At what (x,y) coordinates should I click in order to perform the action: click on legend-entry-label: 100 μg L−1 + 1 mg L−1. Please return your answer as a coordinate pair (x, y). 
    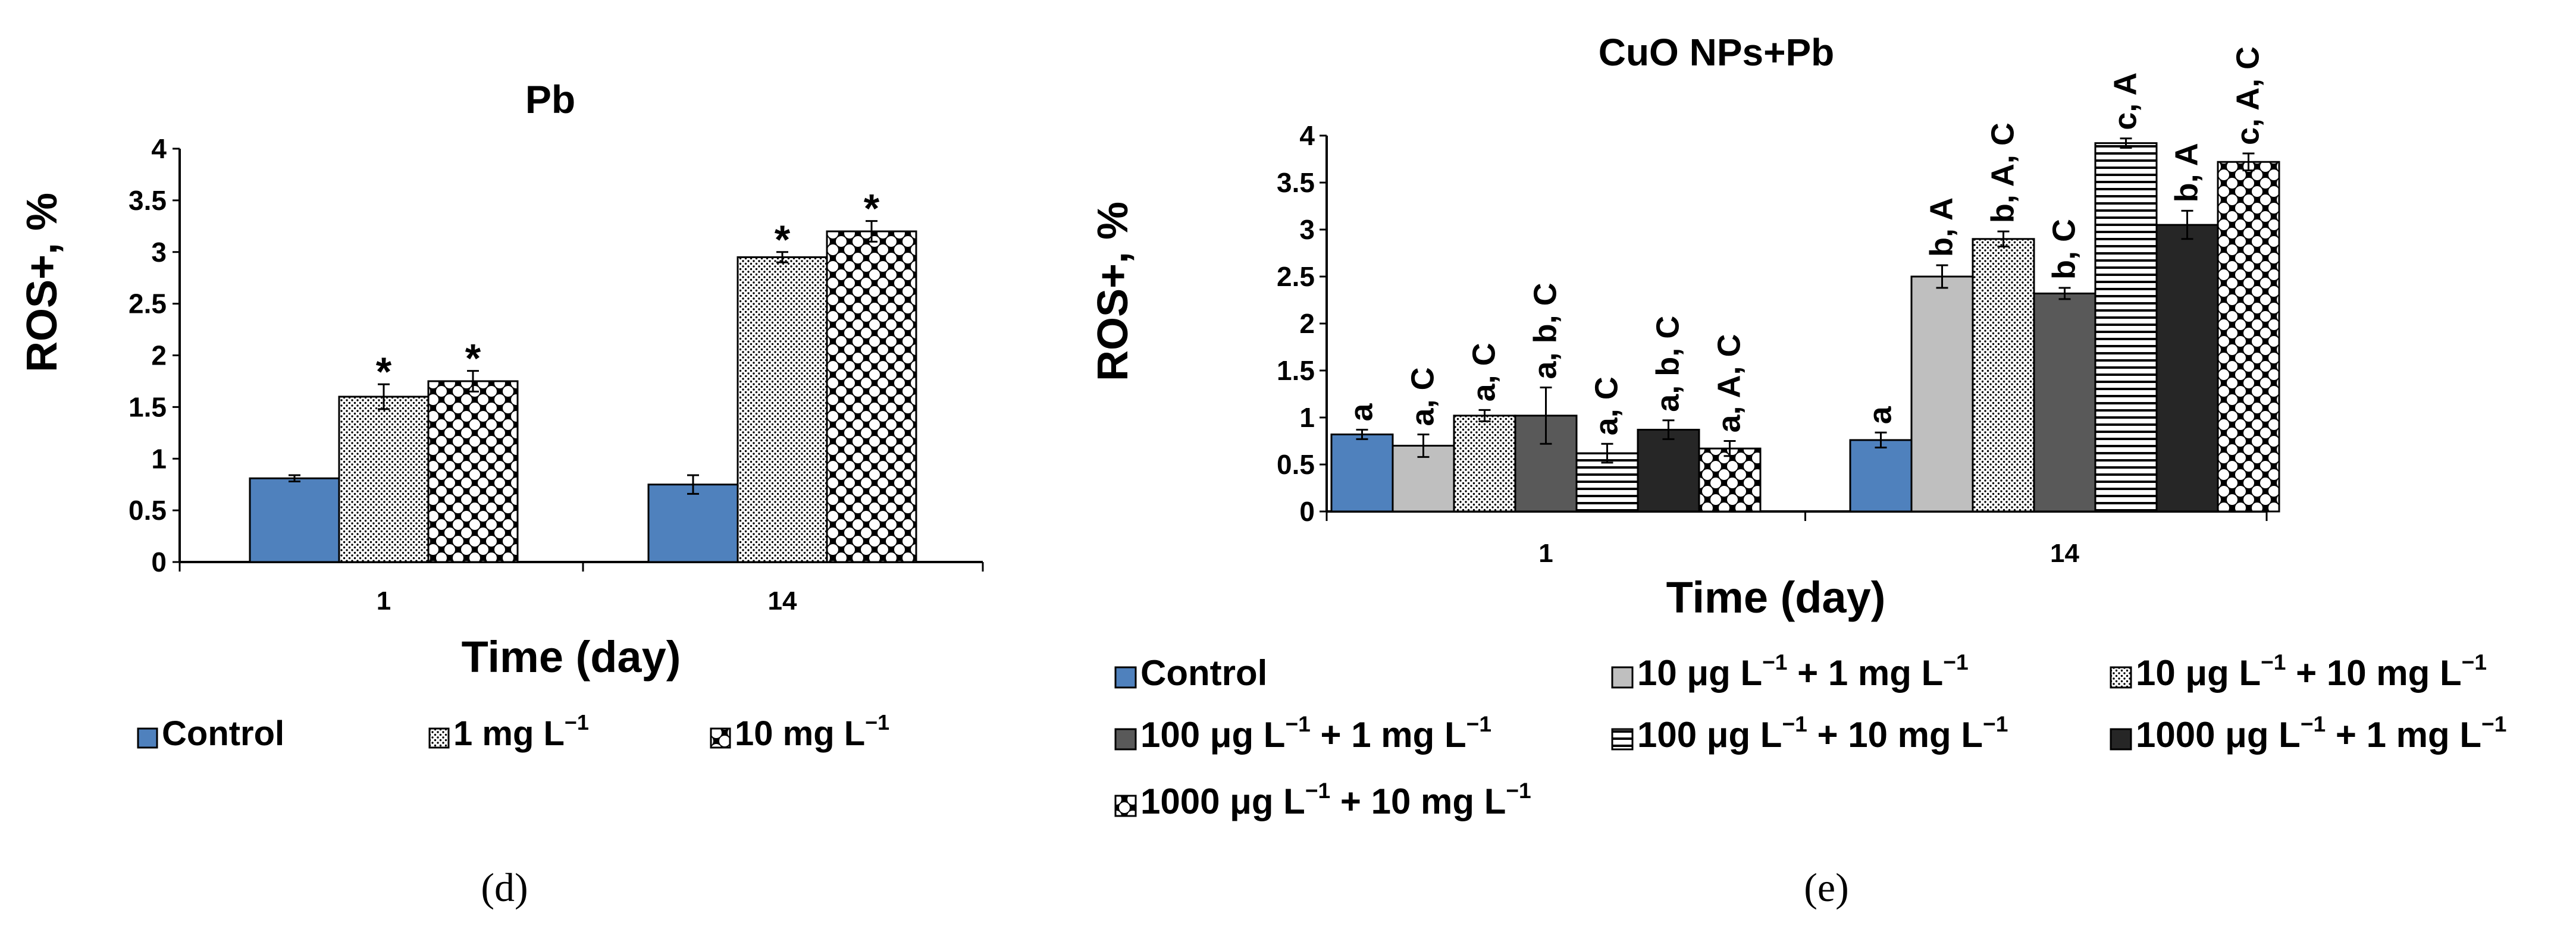
    Looking at the image, I should click on (1316, 733).